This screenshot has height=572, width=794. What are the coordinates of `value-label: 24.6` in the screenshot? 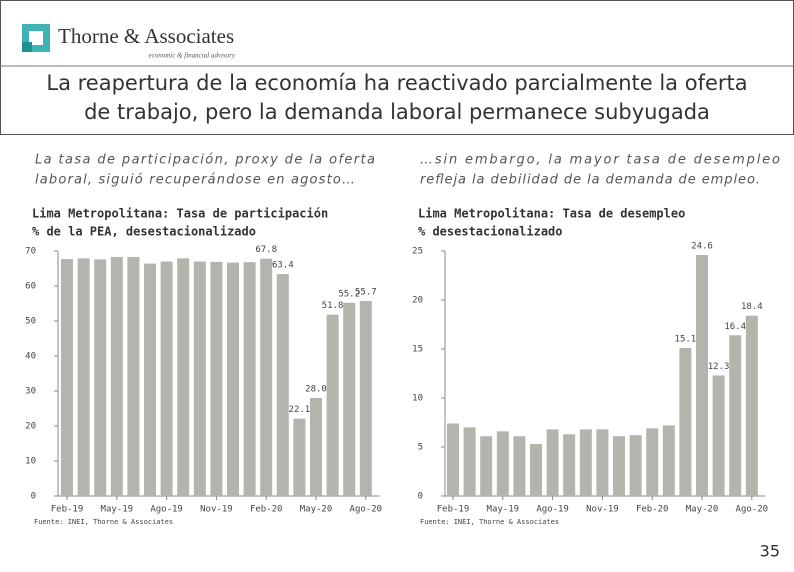 It's located at (702, 246).